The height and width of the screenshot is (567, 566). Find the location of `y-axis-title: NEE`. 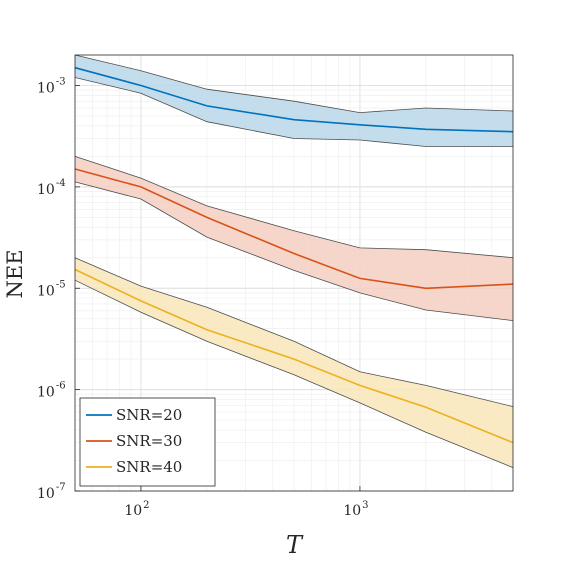

y-axis-title: NEE is located at coordinates (15, 273).